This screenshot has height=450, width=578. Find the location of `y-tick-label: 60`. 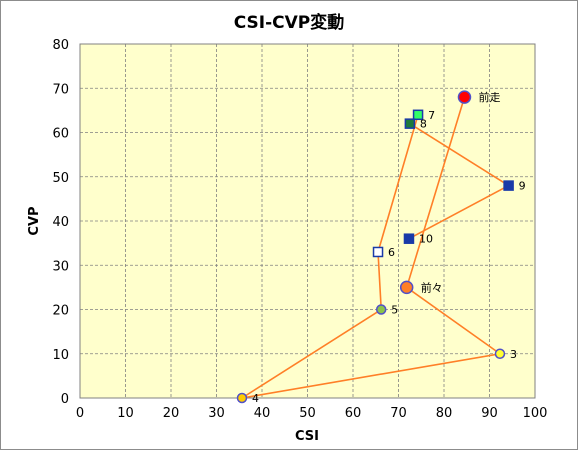

y-tick-label: 60 is located at coordinates (60, 134).